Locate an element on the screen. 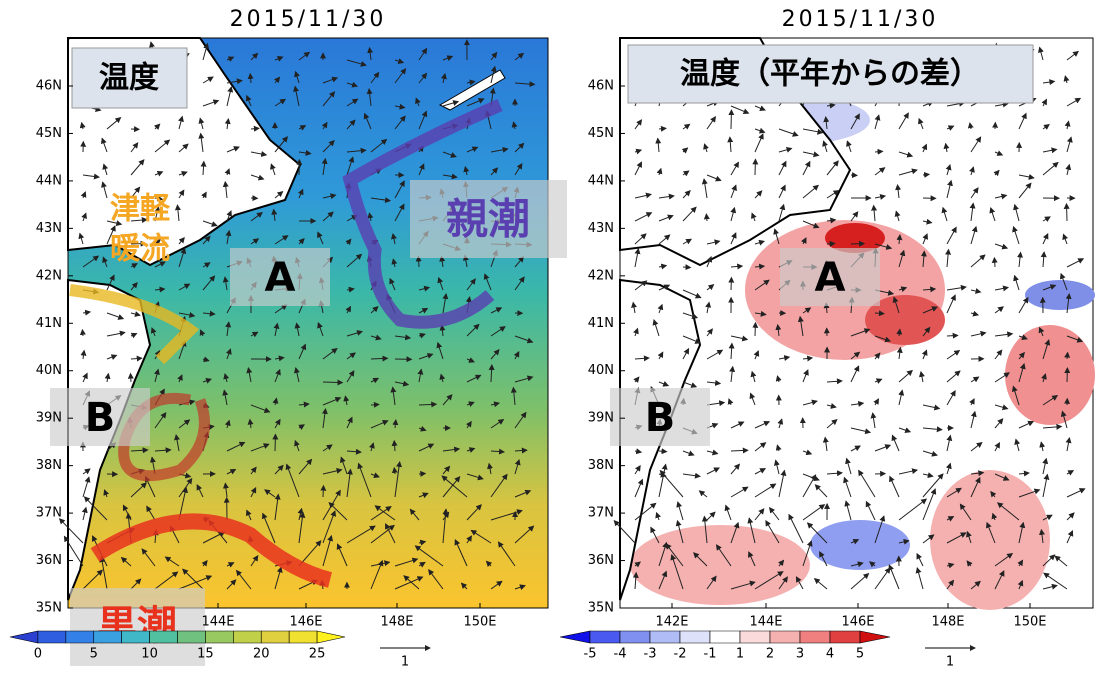 This screenshot has height=691, width=1112. colorbar-label: 25 is located at coordinates (317, 654).